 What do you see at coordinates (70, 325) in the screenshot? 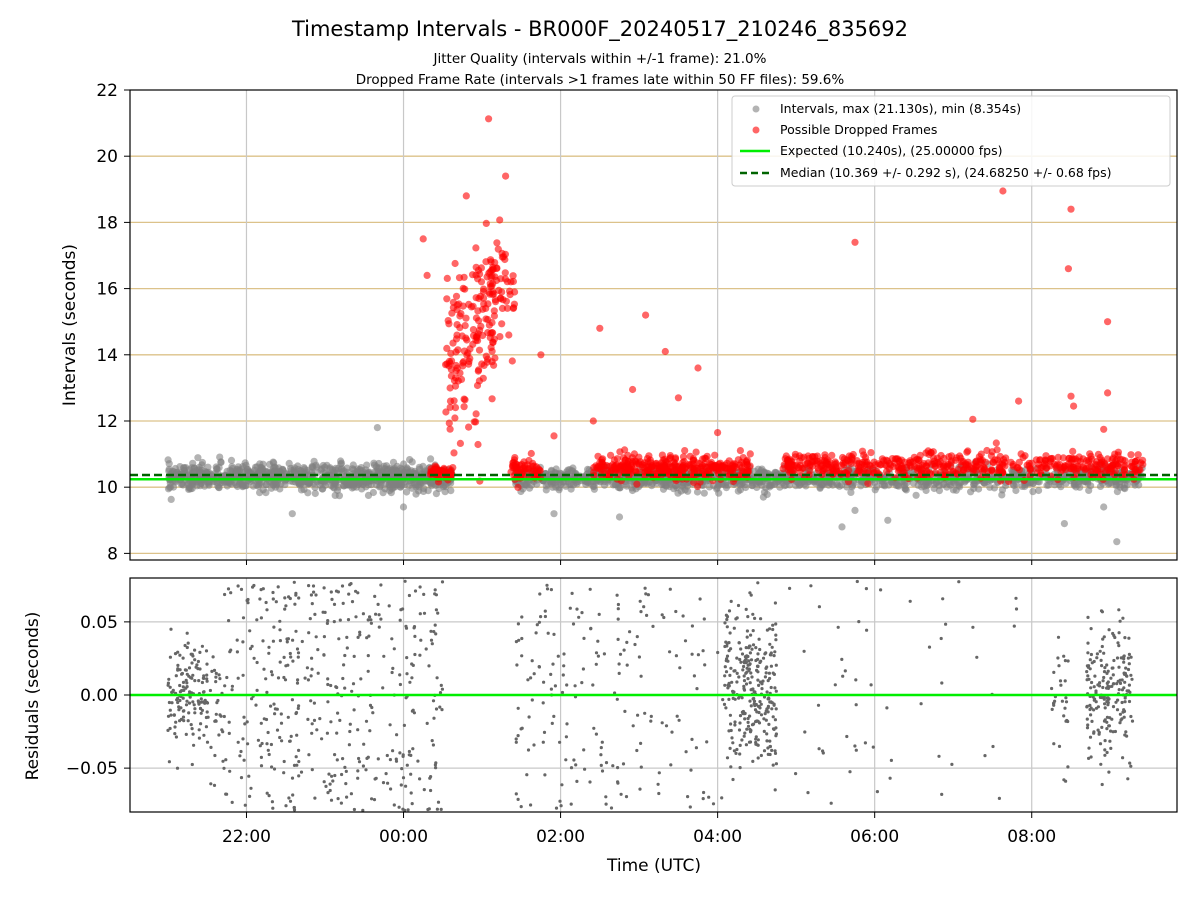
I see `intervals-y-axis-label: Intervals (seconds)` at bounding box center [70, 325].